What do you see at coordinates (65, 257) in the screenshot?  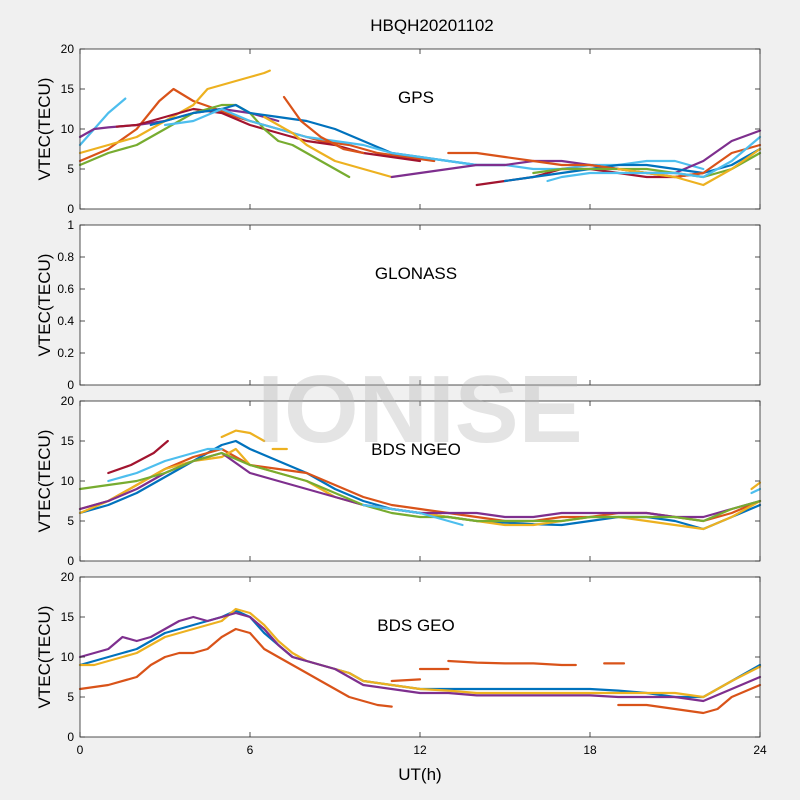 I see `y-tick-label: 0.8` at bounding box center [65, 257].